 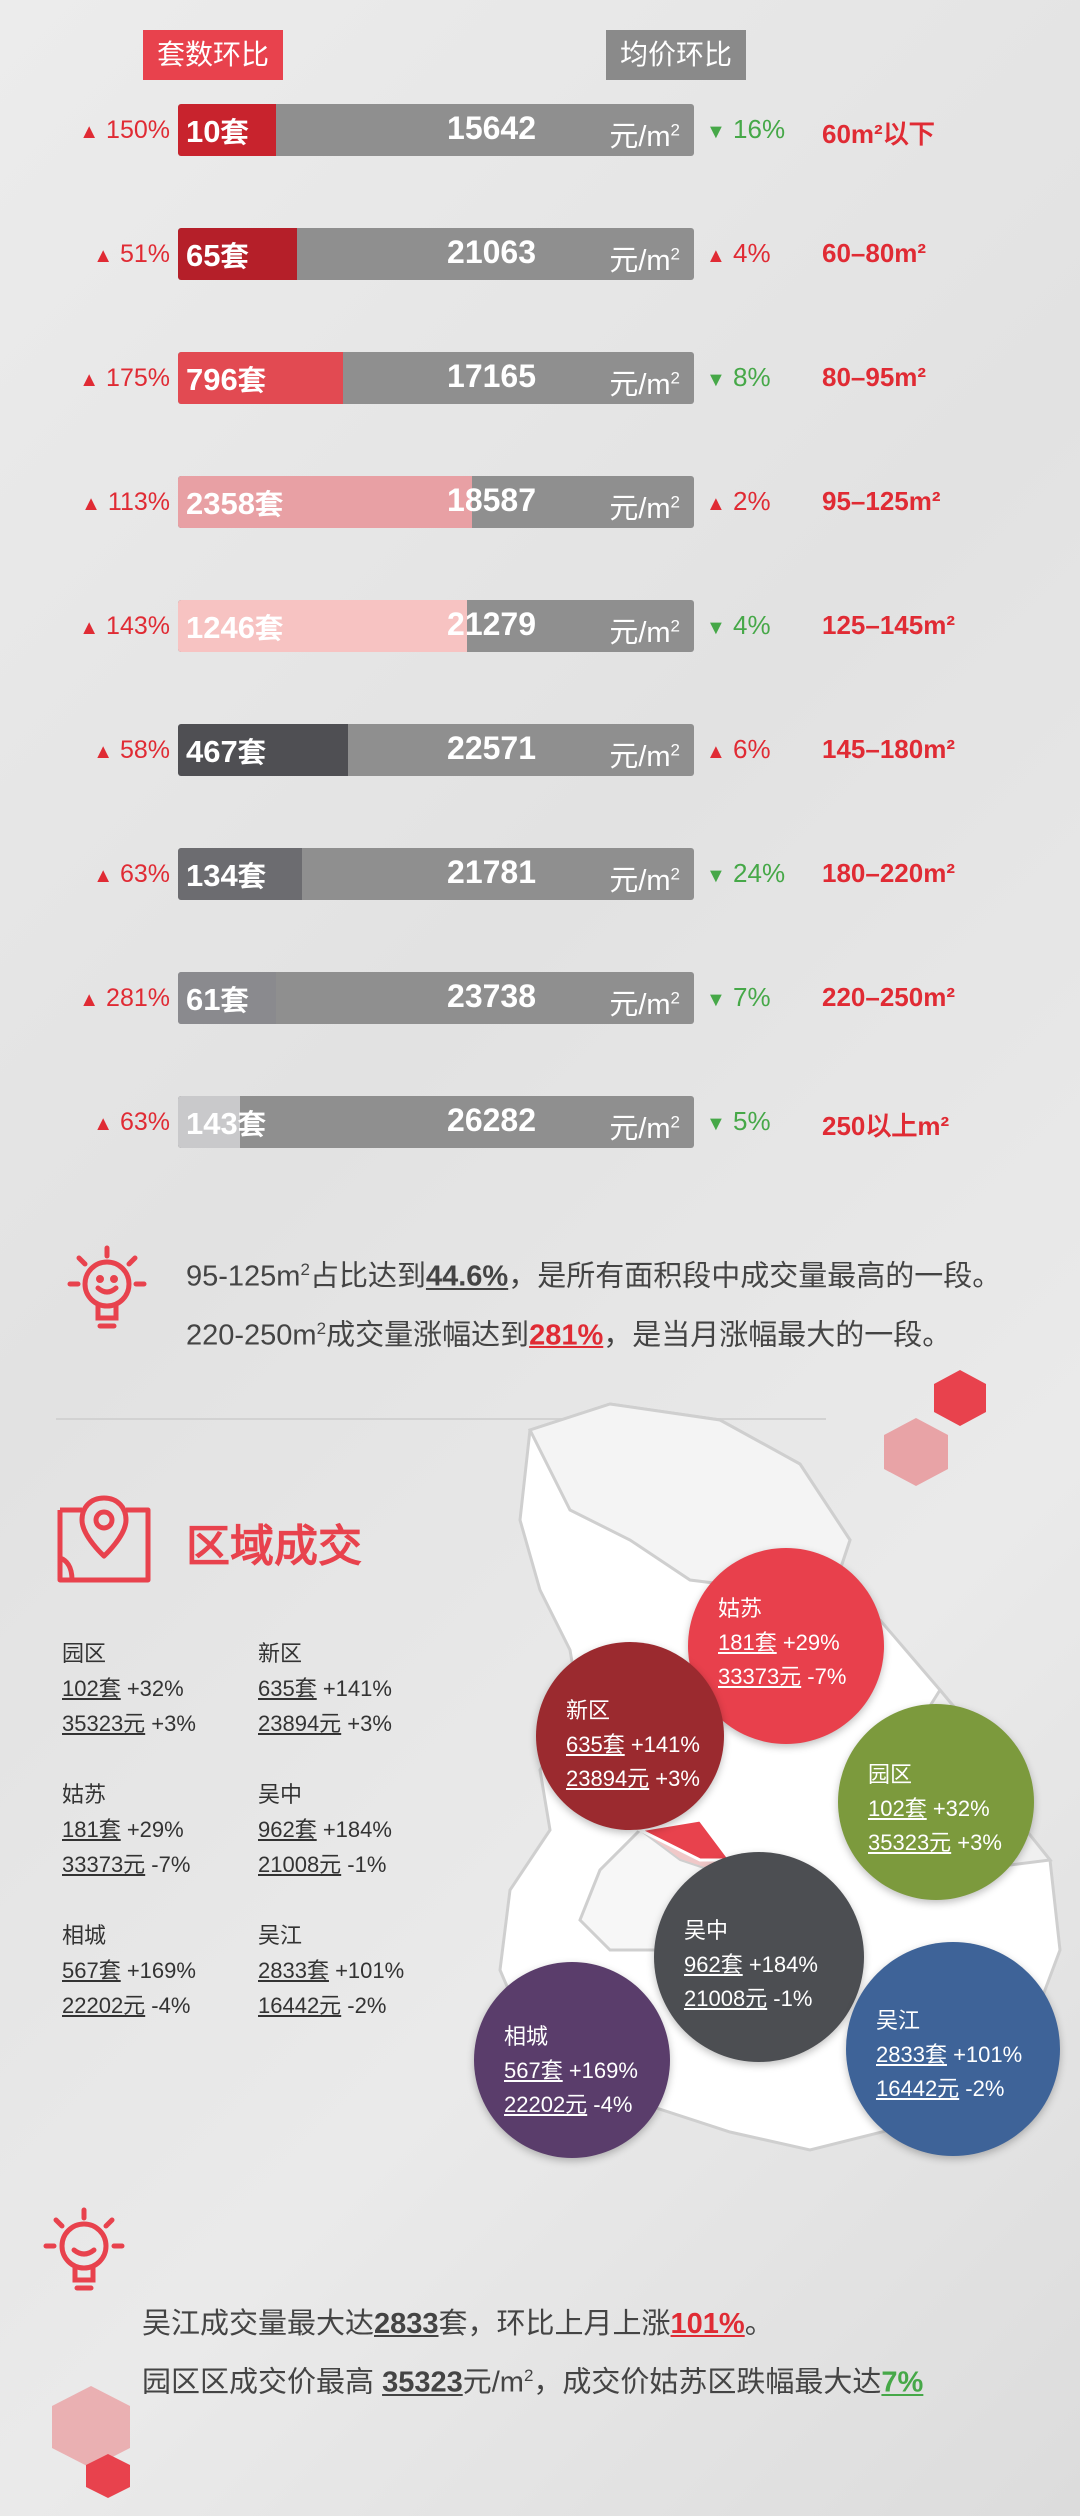 What do you see at coordinates (354, 1829) in the screenshot?
I see `district-count-change: +184%` at bounding box center [354, 1829].